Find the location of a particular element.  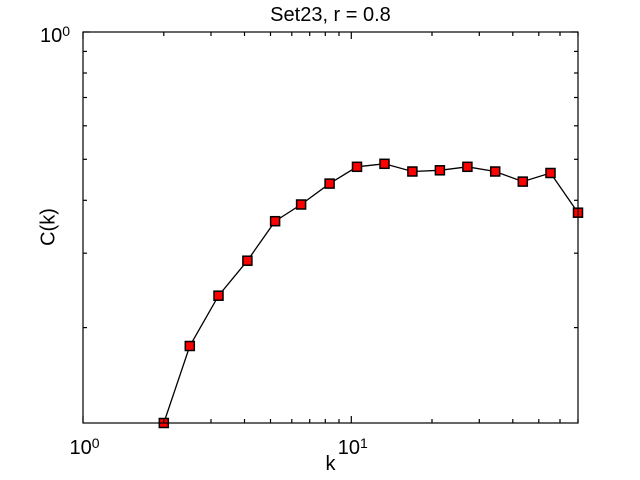

x-tick-exponent: 0 is located at coordinates (95, 443).